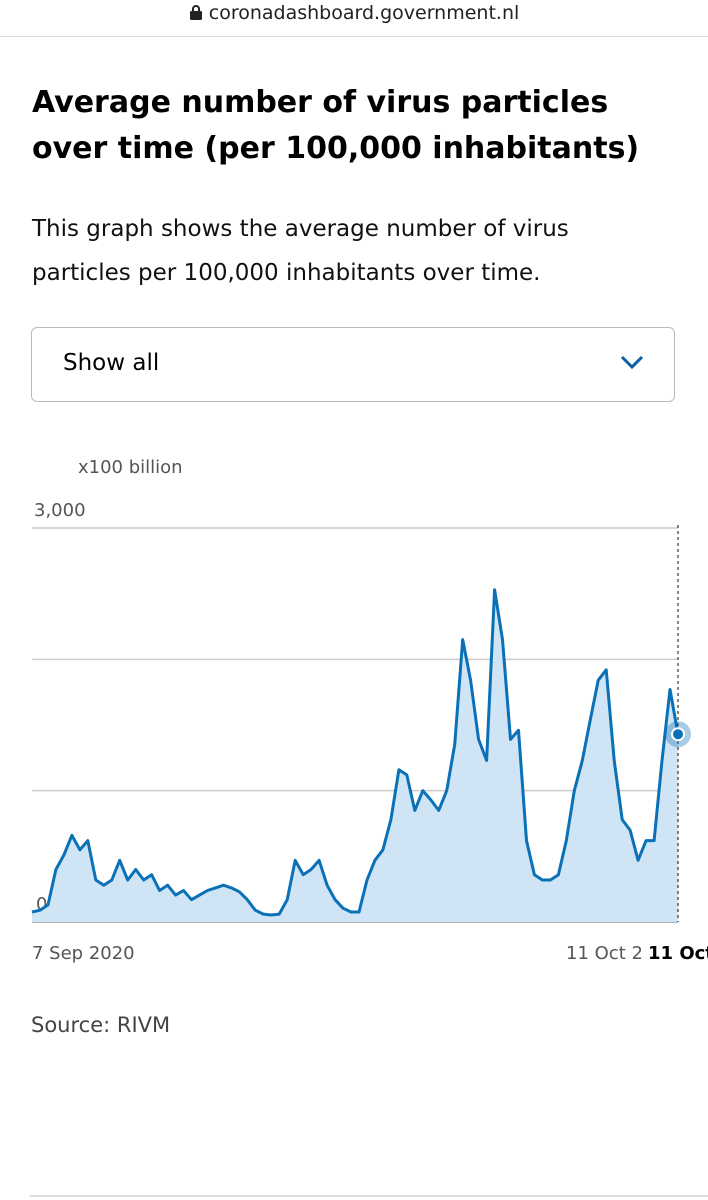 The width and height of the screenshot is (708, 1200). What do you see at coordinates (101, 1025) in the screenshot?
I see `source: Source: RIVM` at bounding box center [101, 1025].